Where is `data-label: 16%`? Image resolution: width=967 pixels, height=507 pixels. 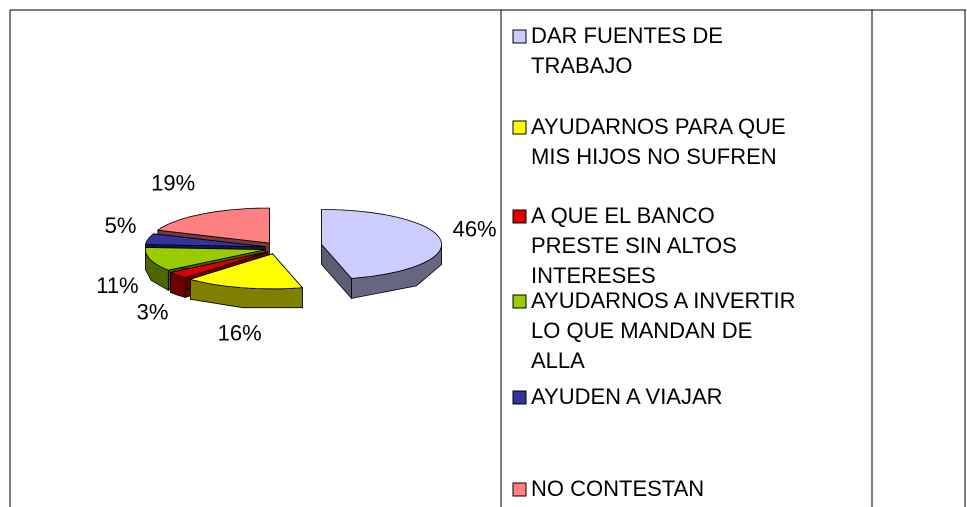 data-label: 16% is located at coordinates (240, 333).